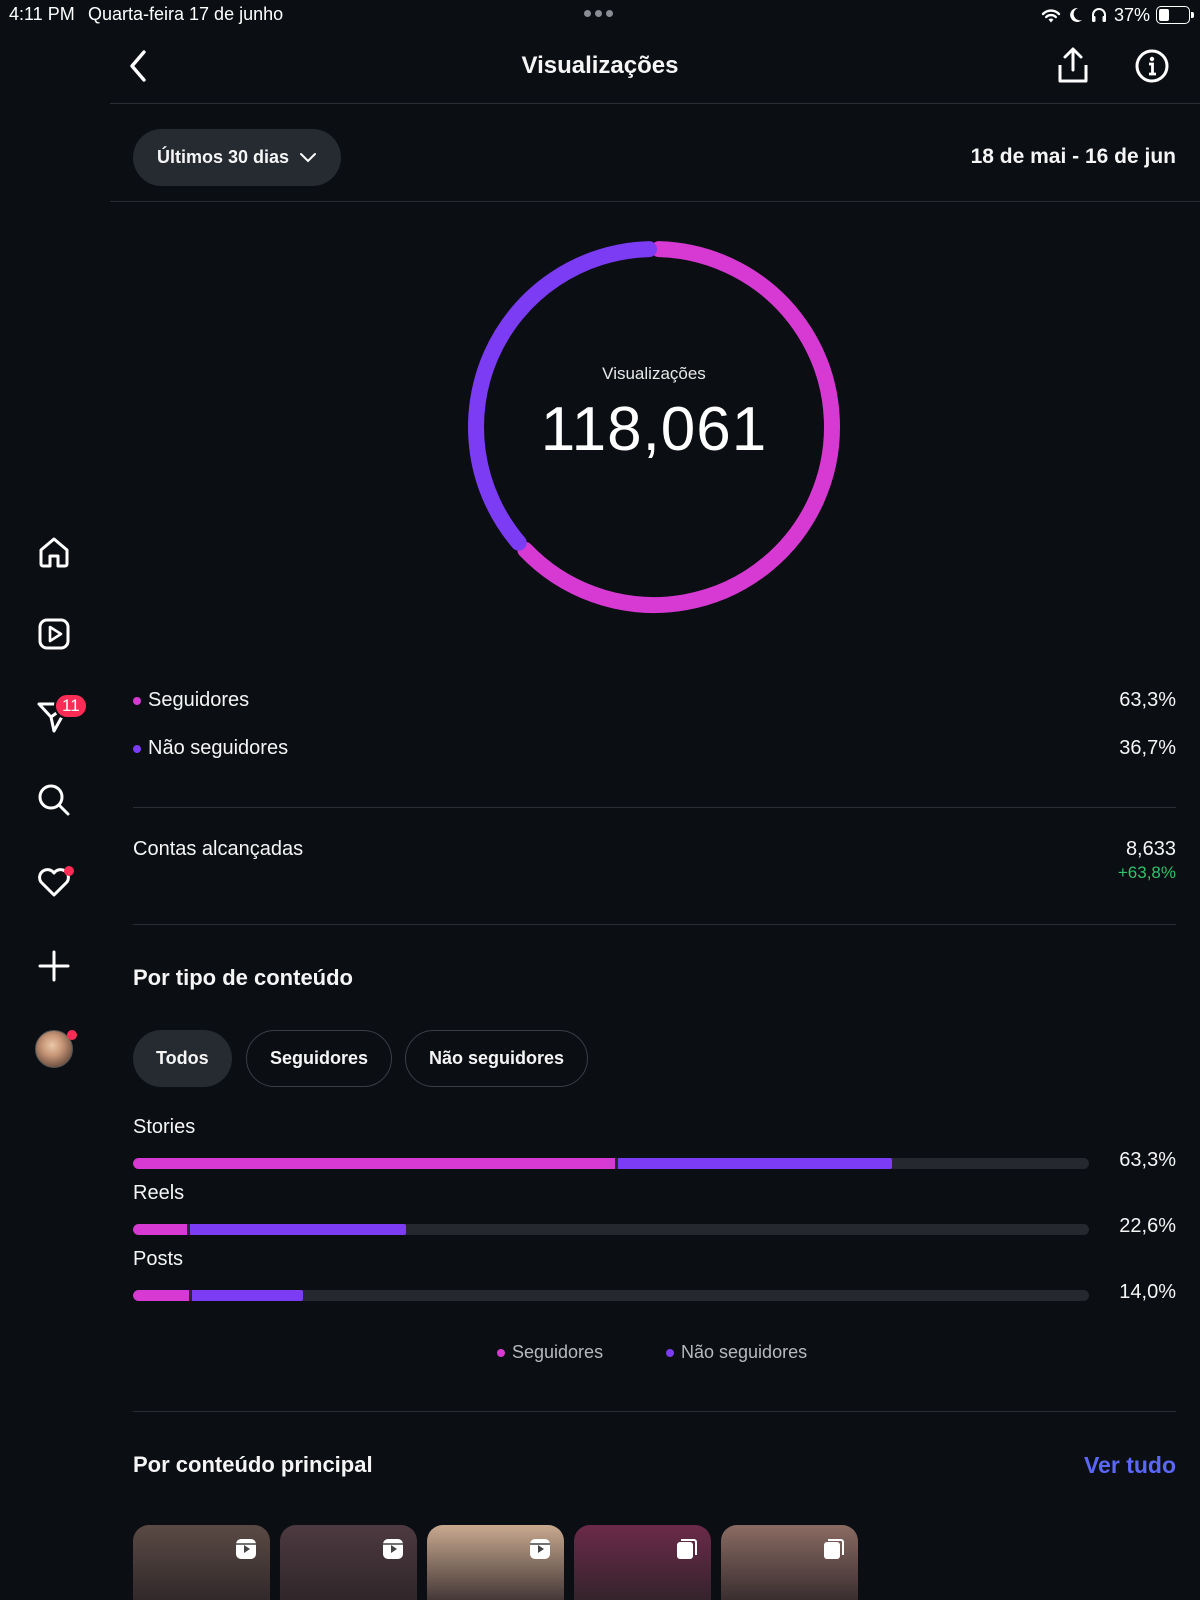 This screenshot has height=1600, width=1200. I want to click on followers-row: Seguidores 63,3%, so click(654, 700).